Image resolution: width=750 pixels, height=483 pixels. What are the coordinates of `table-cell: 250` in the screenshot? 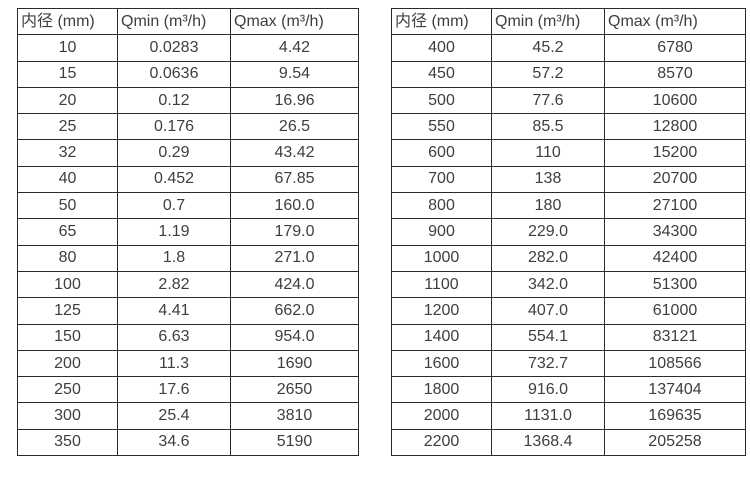 It's located at (67, 390).